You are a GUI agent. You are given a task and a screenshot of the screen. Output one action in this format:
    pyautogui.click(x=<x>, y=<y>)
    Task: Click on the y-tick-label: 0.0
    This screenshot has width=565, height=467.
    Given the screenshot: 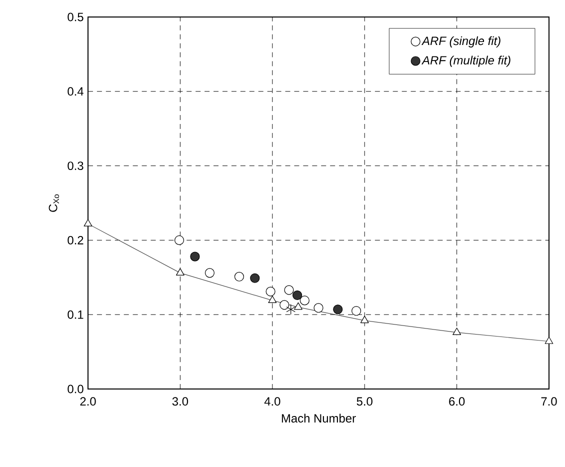 What is the action you would take?
    pyautogui.click(x=76, y=389)
    